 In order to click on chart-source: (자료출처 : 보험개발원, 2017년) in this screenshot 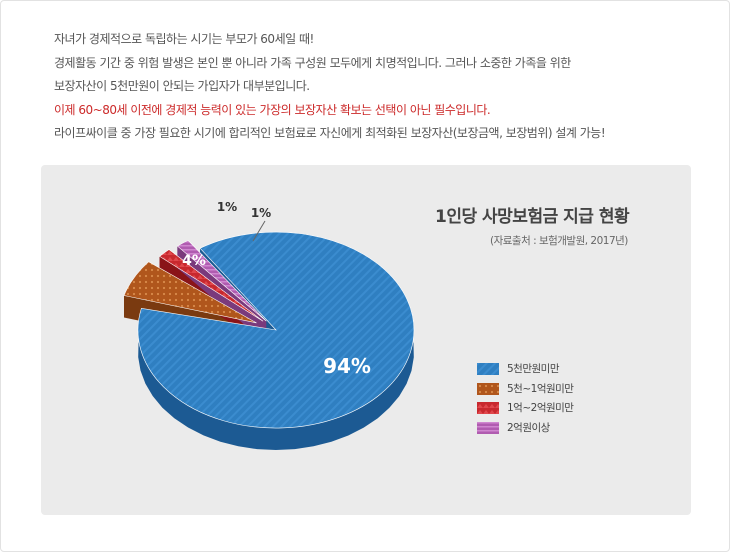, I will do `click(559, 241)`.